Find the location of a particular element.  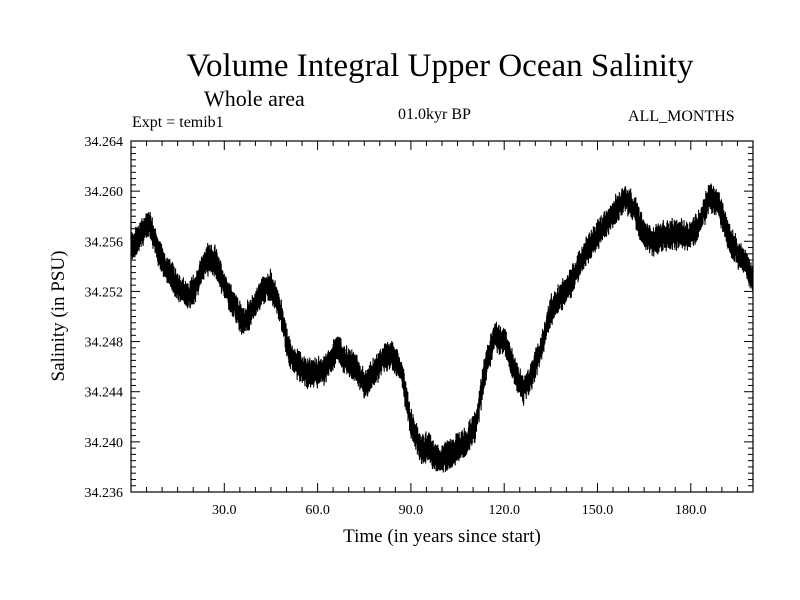

y-tick-label: 34.252 is located at coordinates (104, 292).